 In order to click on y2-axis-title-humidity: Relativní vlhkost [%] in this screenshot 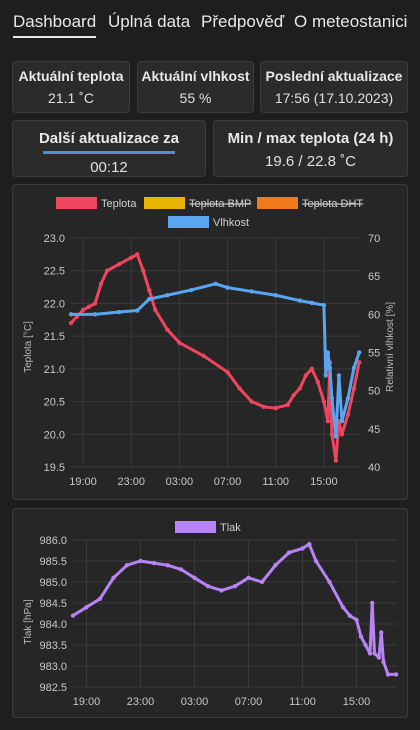, I will do `click(390, 347)`.